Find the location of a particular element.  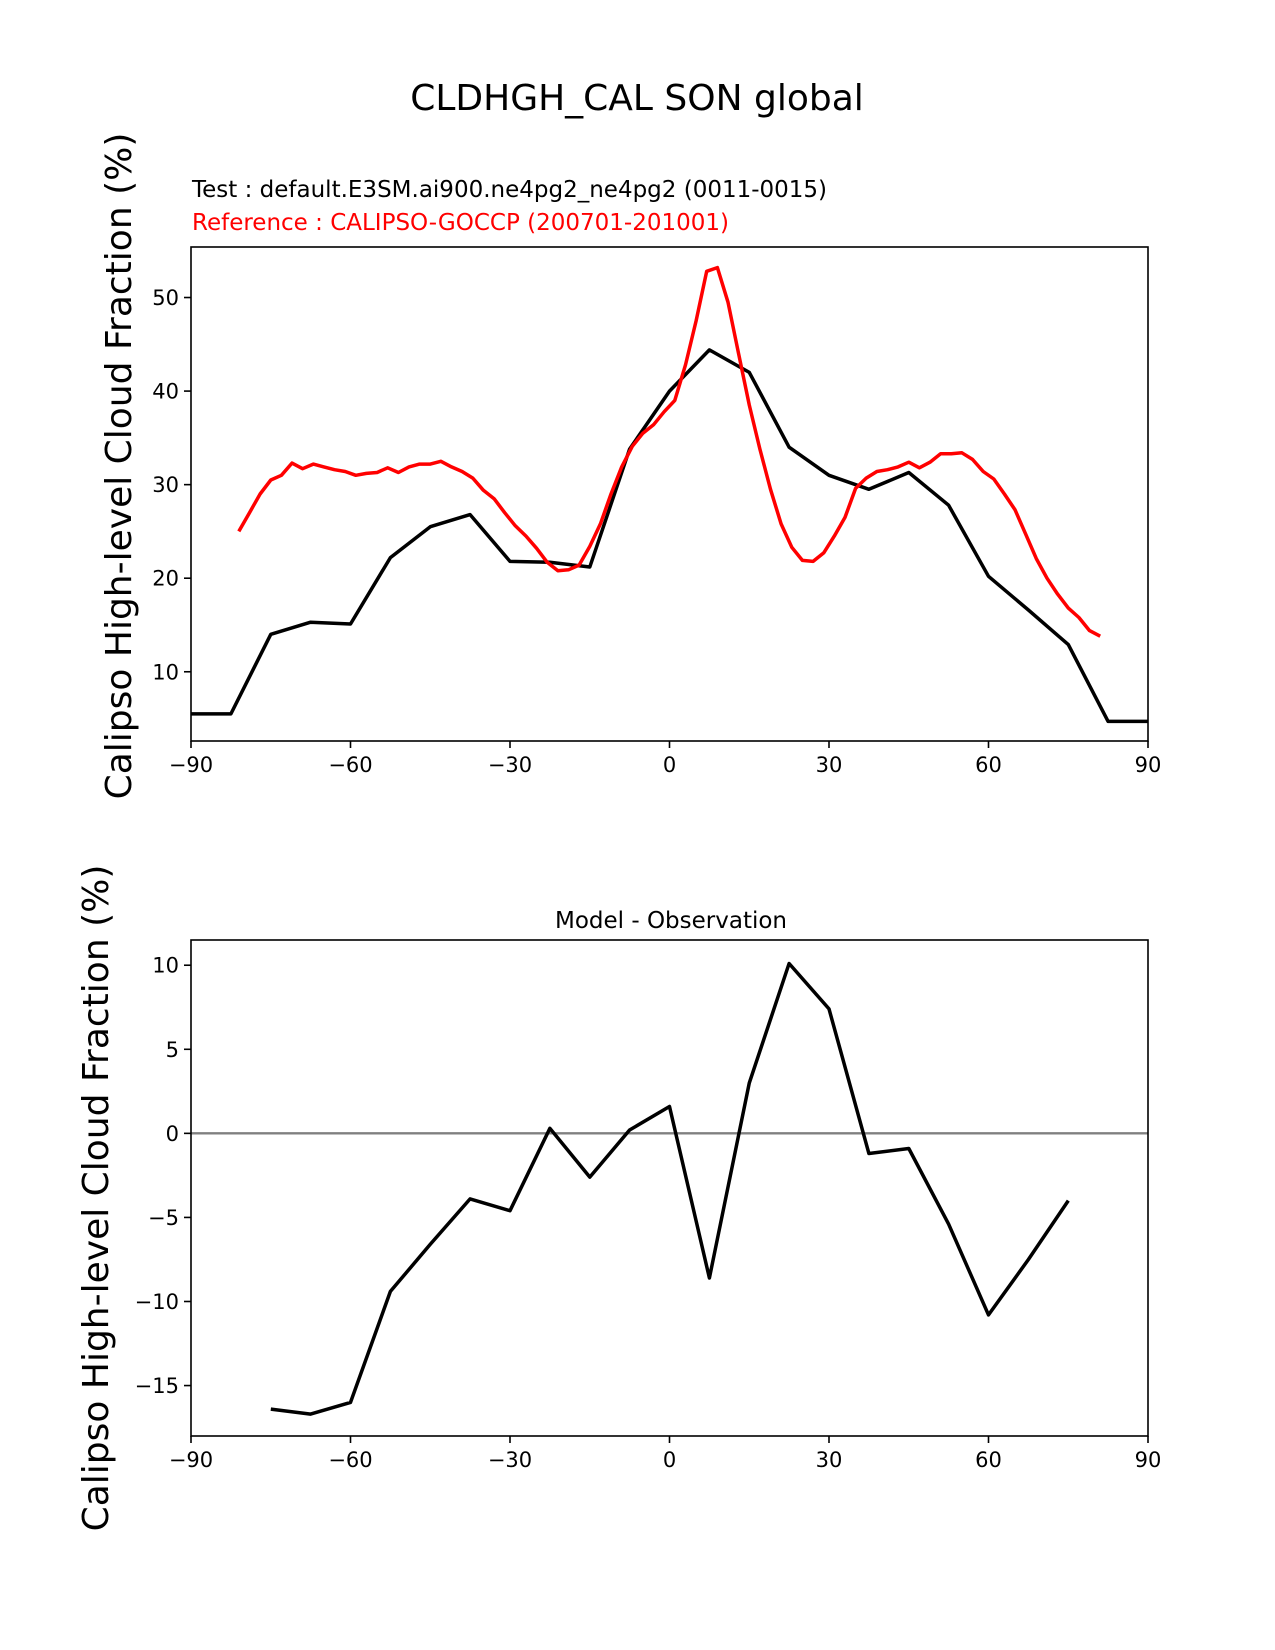

y-tick-label: 20 is located at coordinates (165, 579).